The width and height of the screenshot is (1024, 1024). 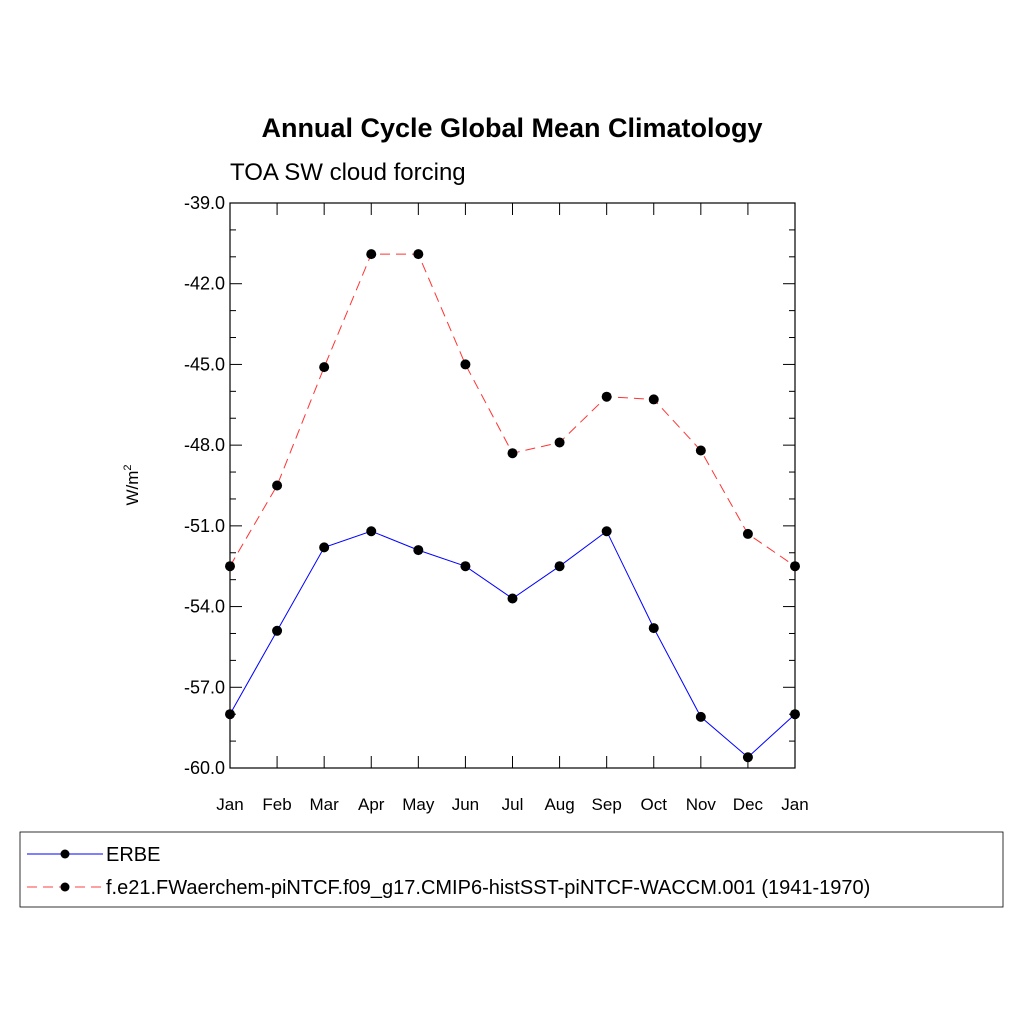 What do you see at coordinates (511, 869) in the screenshot?
I see `legend-box` at bounding box center [511, 869].